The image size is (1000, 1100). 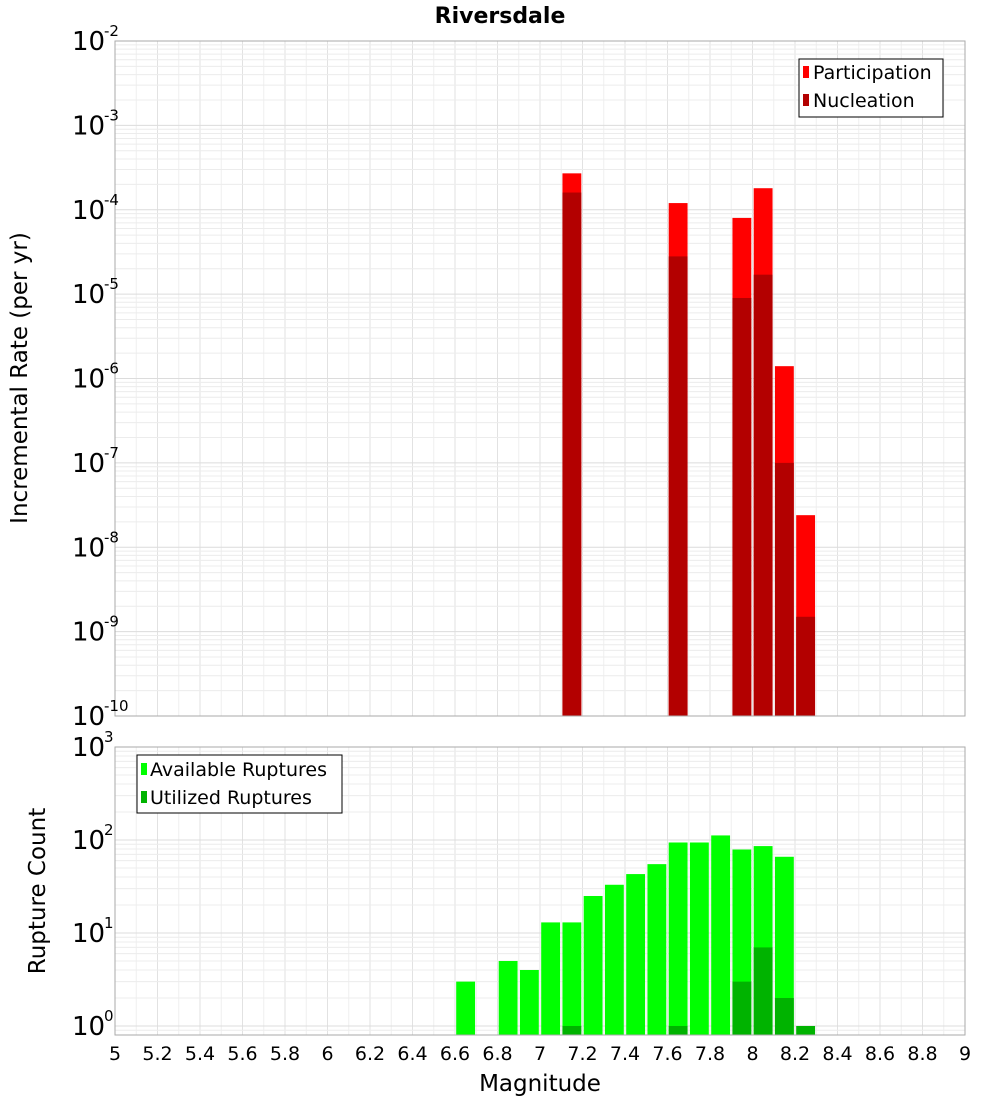 What do you see at coordinates (965, 1054) in the screenshot?
I see `x-tick-label: 9` at bounding box center [965, 1054].